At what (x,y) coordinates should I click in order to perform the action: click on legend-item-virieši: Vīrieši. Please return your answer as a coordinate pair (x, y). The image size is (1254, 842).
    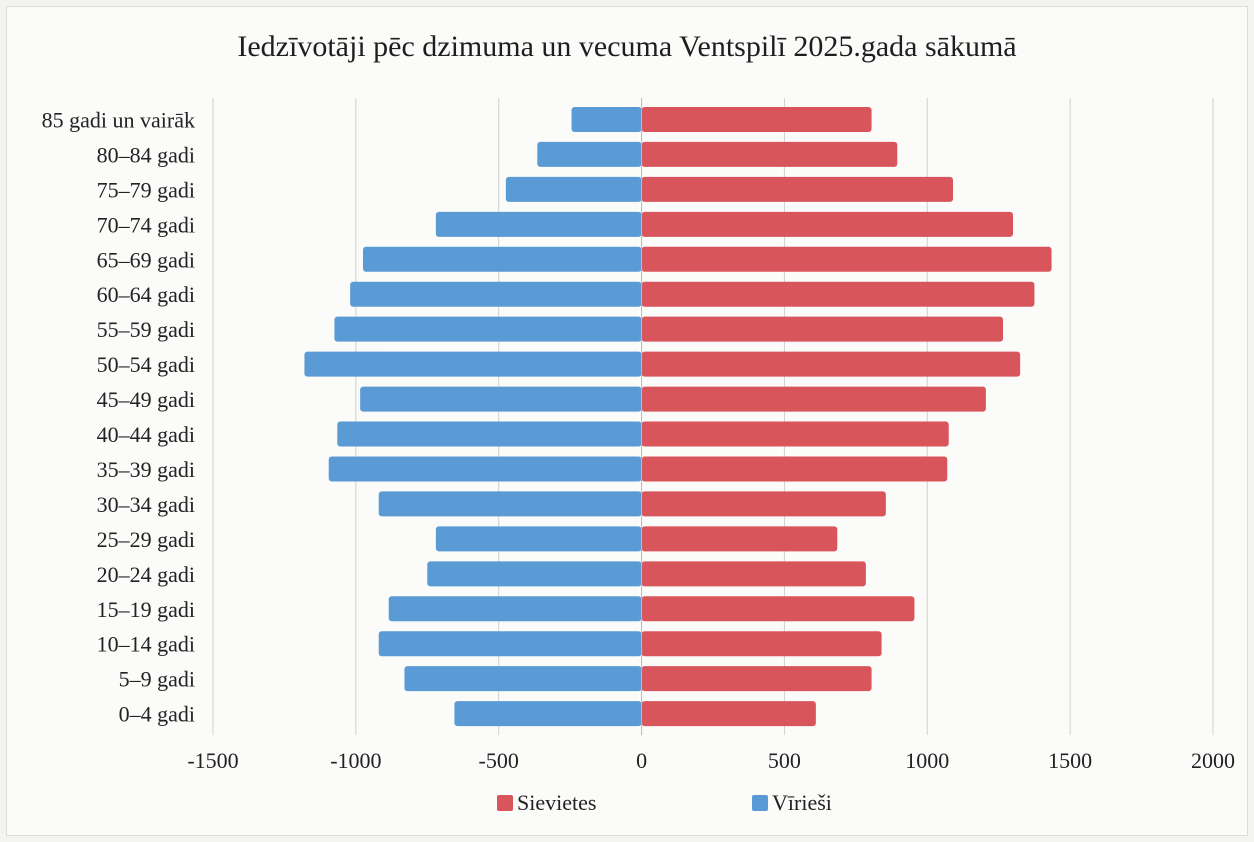
    Looking at the image, I should click on (792, 803).